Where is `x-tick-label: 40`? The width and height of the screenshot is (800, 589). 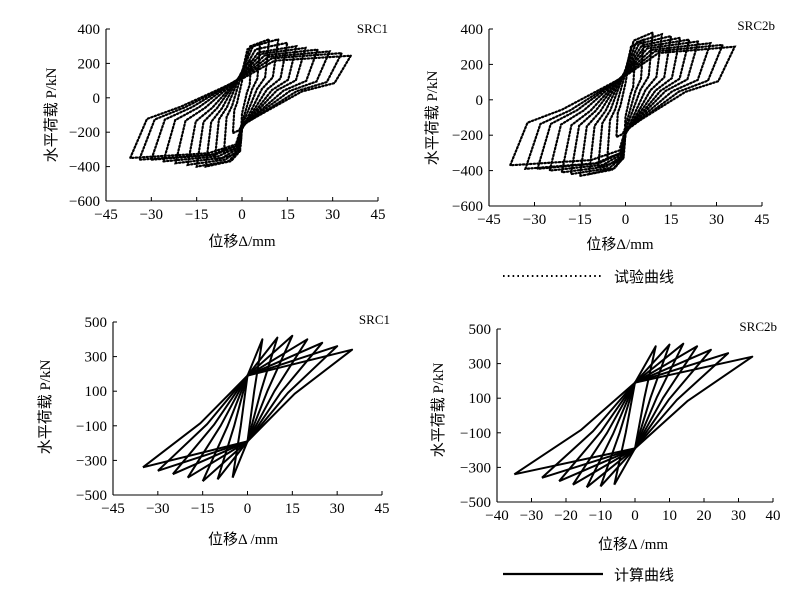 x-tick-label: 40 is located at coordinates (773, 516).